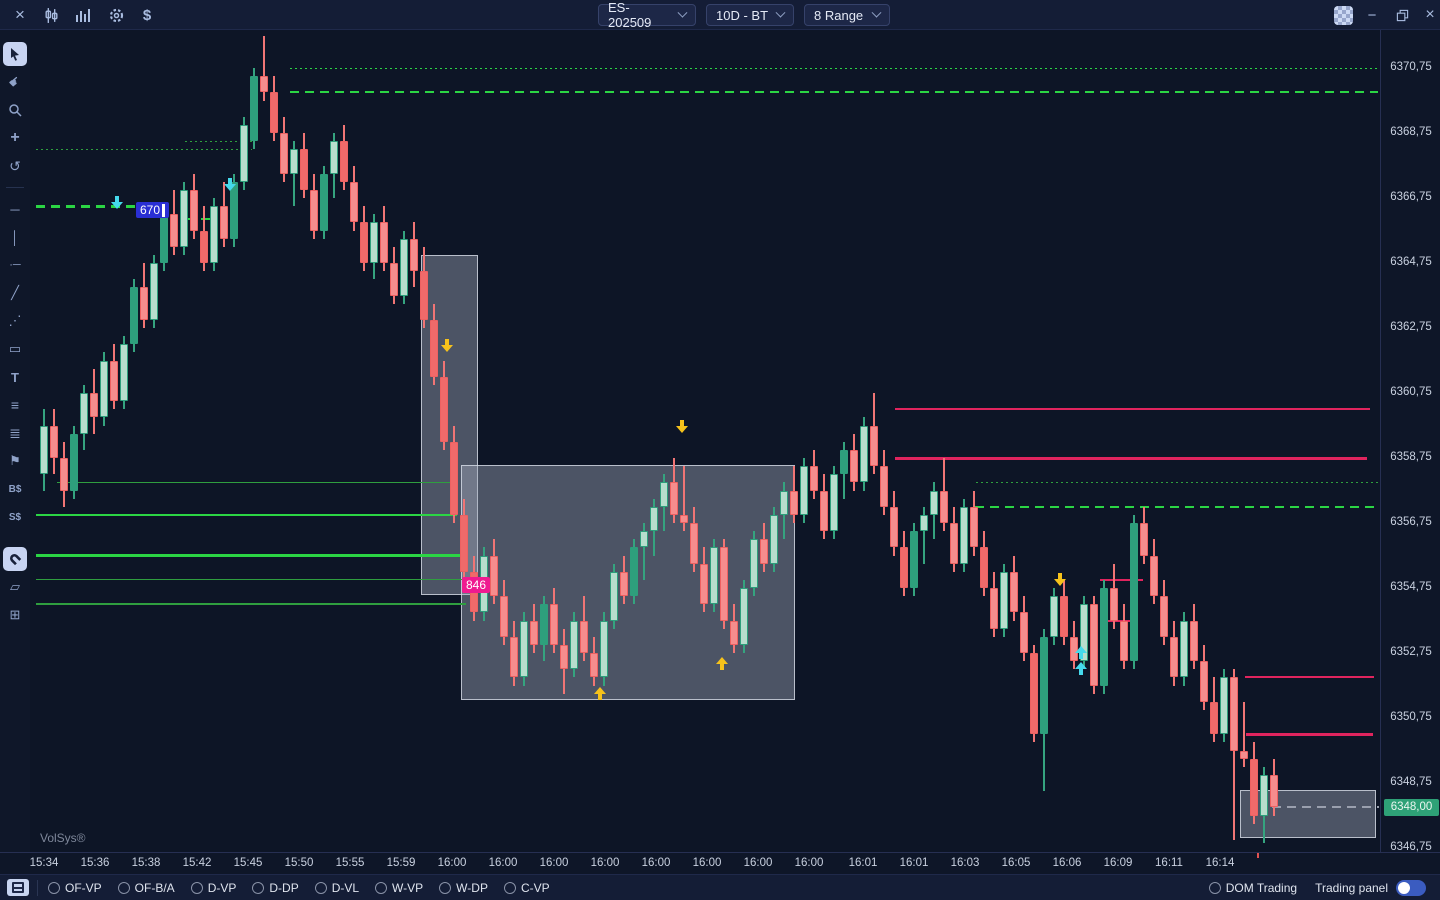 This screenshot has height=900, width=1440. What do you see at coordinates (15, 460) in the screenshot?
I see `tool-forecast-flag-icon: ⚑` at bounding box center [15, 460].